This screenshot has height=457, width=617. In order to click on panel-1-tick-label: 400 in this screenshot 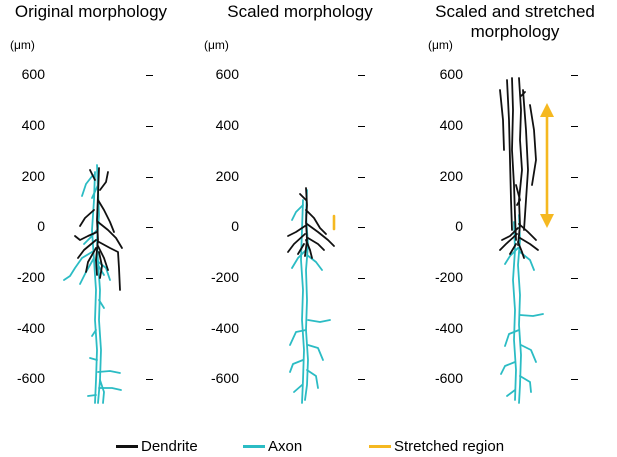, I will do `click(33, 125)`.